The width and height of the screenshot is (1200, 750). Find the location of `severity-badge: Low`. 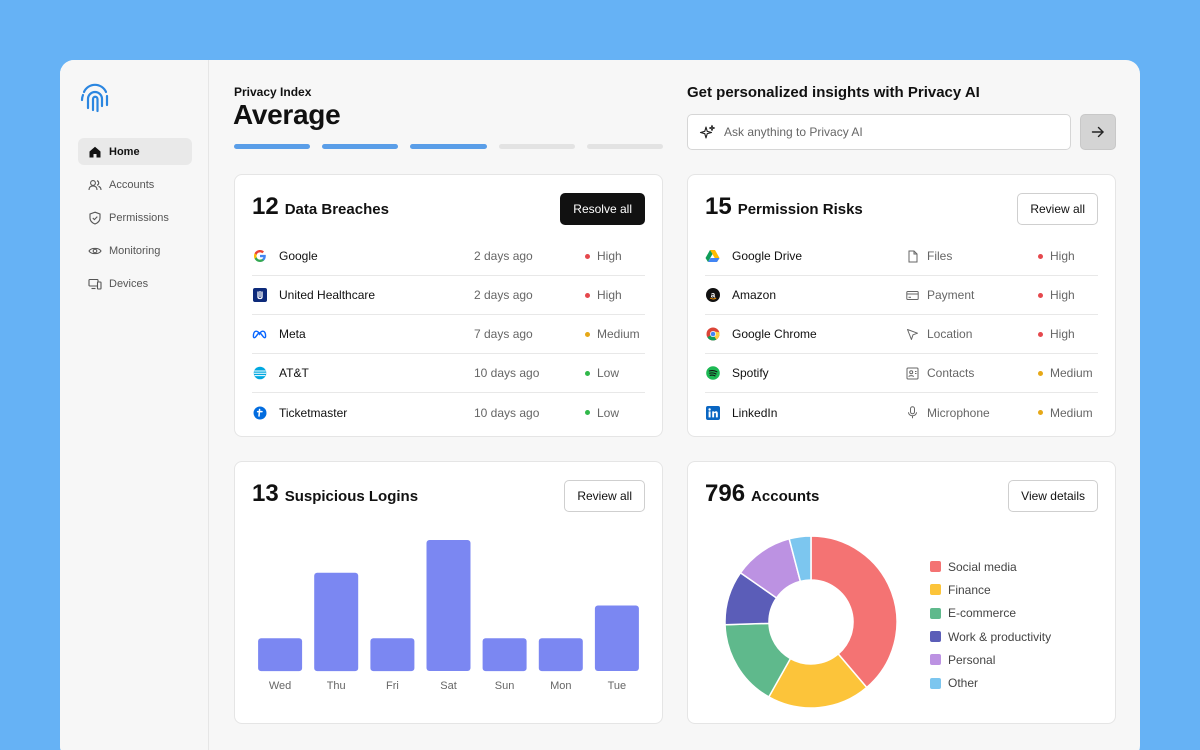

severity-badge: Low is located at coordinates (602, 413).